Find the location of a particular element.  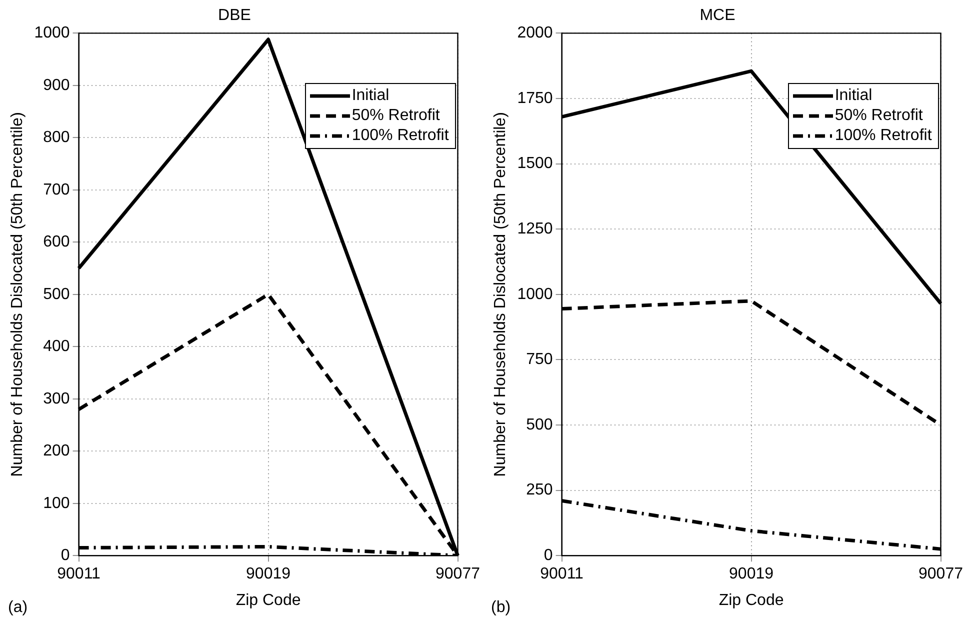

y-tick-label: 300 is located at coordinates (56, 399).